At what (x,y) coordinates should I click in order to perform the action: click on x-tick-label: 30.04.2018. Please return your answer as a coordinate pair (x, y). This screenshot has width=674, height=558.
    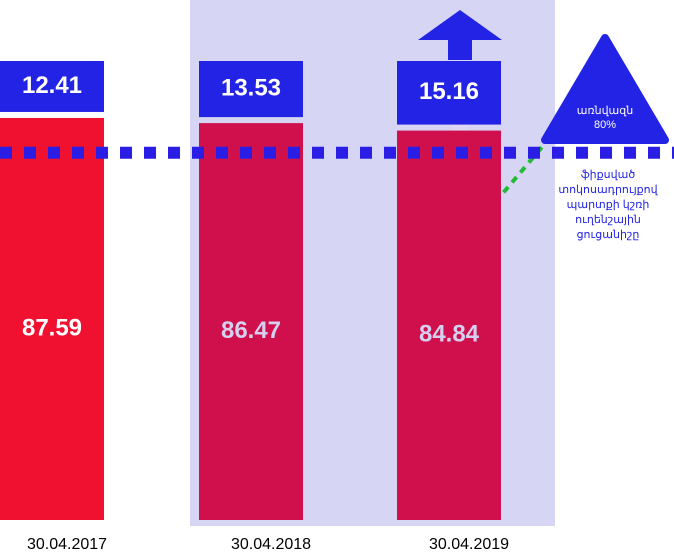
    Looking at the image, I should click on (271, 544).